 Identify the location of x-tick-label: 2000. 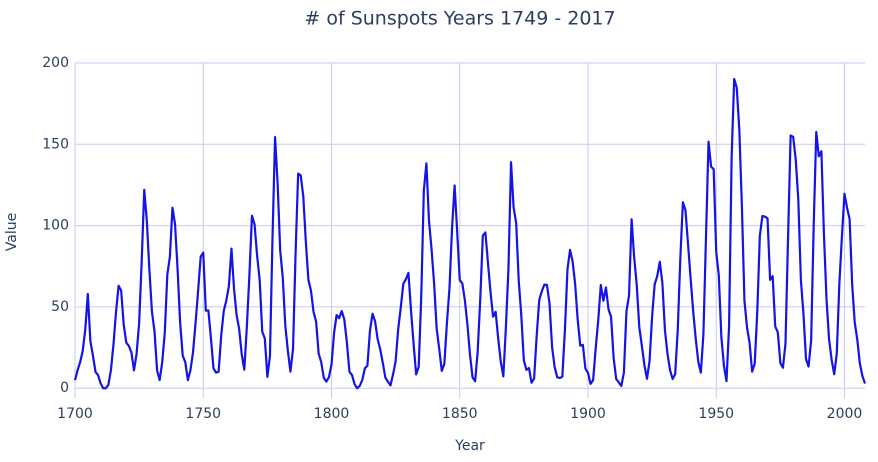
(845, 414).